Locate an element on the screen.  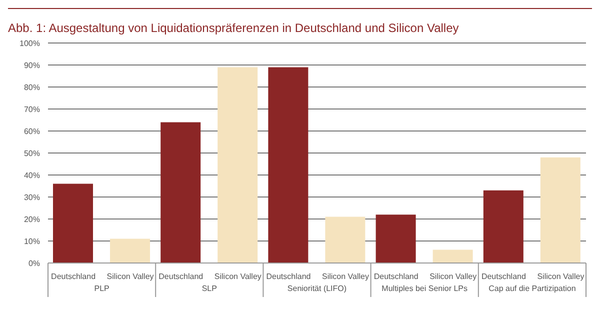
y-tick-label: 30% is located at coordinates (32, 197).